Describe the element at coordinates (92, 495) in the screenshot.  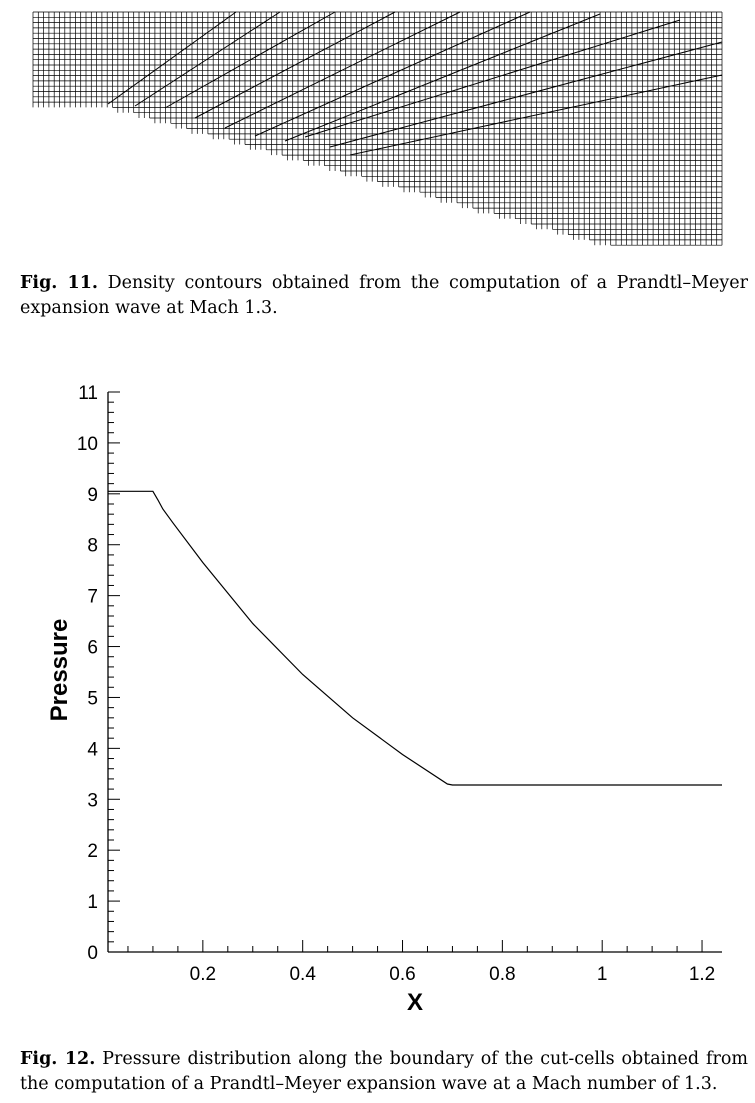
I see `y-tick-label: 9` at that location.